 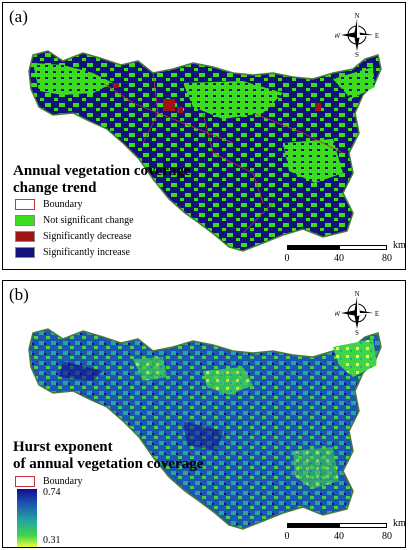 What do you see at coordinates (55, 188) in the screenshot?
I see `legend-a-title-line2: change trend` at bounding box center [55, 188].